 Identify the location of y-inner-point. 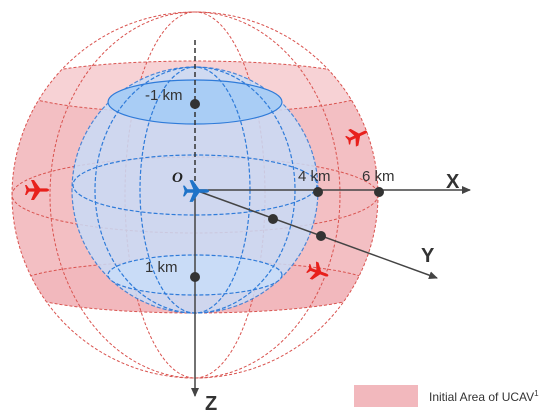
(273, 219).